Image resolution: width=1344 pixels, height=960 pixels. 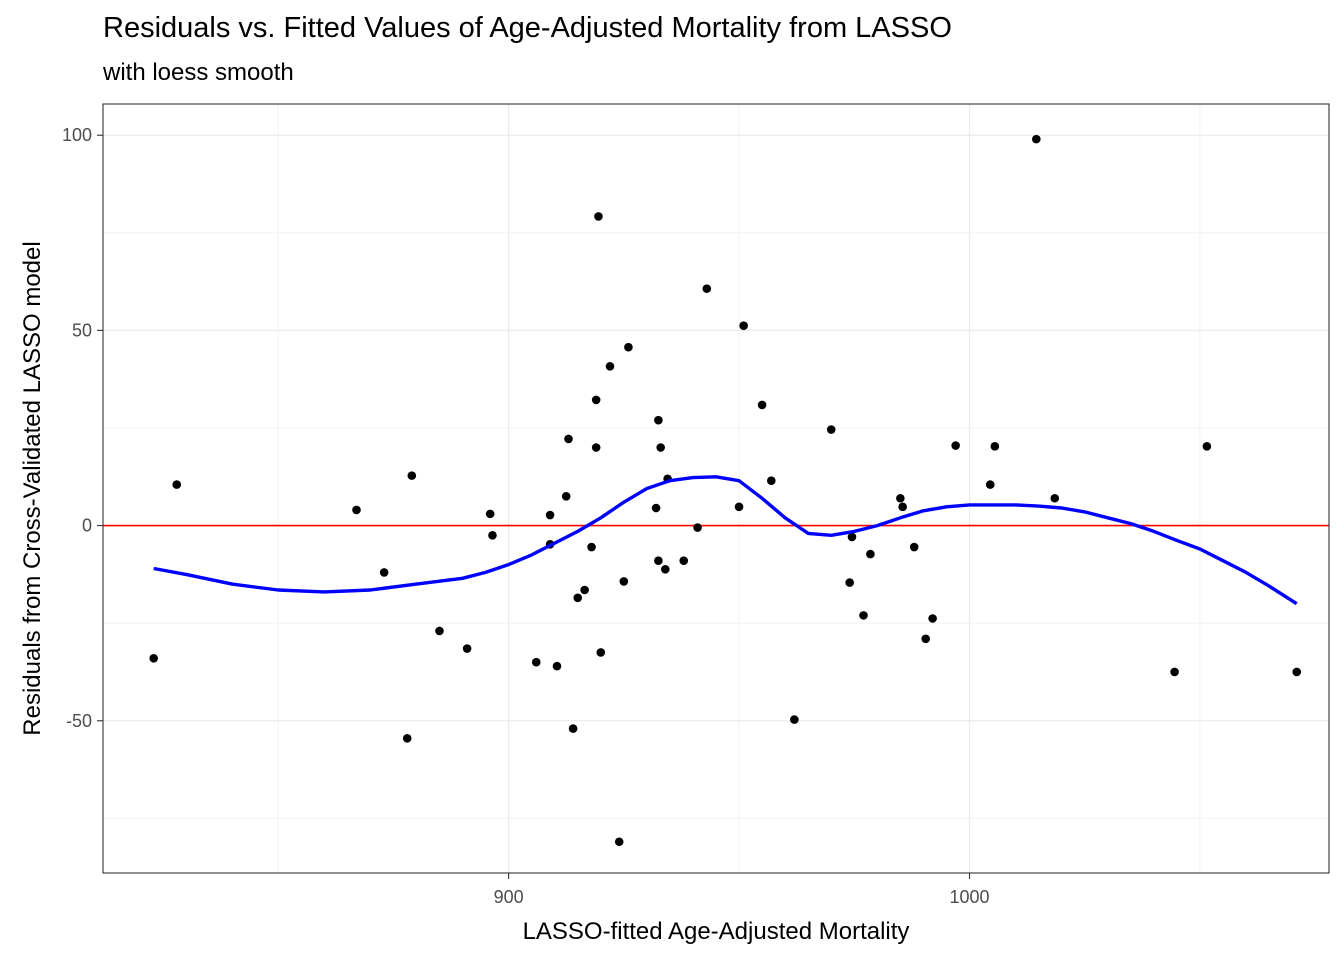 What do you see at coordinates (969, 897) in the screenshot?
I see `x-tick-label: 1000` at bounding box center [969, 897].